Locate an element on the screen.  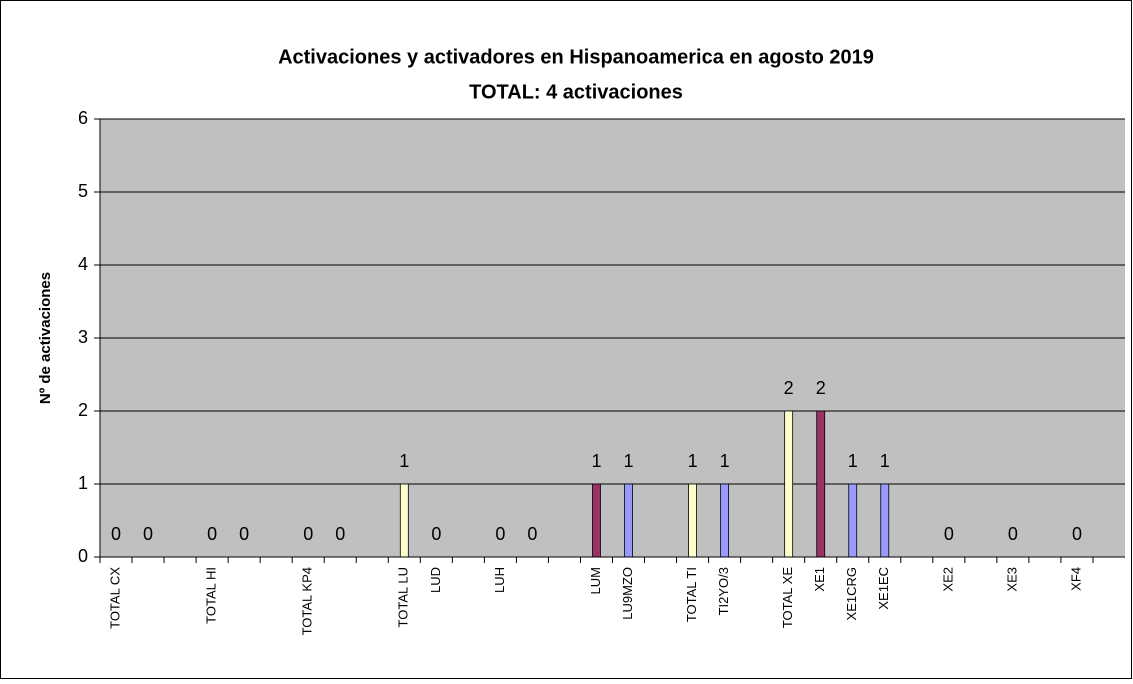
x-tick-label: XE1 is located at coordinates (819, 579).